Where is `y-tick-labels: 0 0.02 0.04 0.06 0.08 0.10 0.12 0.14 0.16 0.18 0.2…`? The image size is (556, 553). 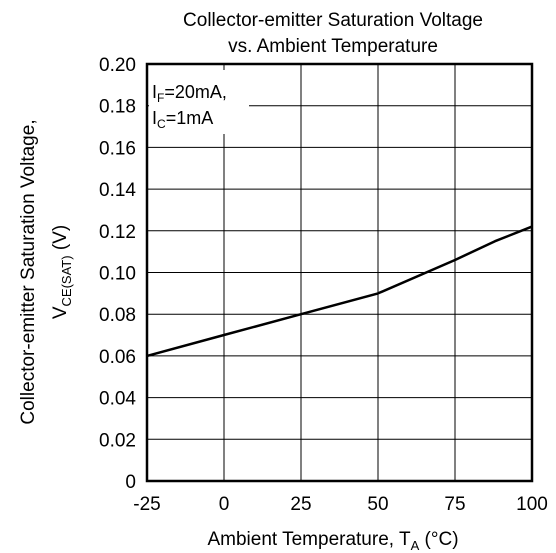
y-tick-labels: 0 0.02 0.04 0.06 0.08 0.10 0.12 0.14 0.16 0.18 0.2… is located at coordinates (117, 274).